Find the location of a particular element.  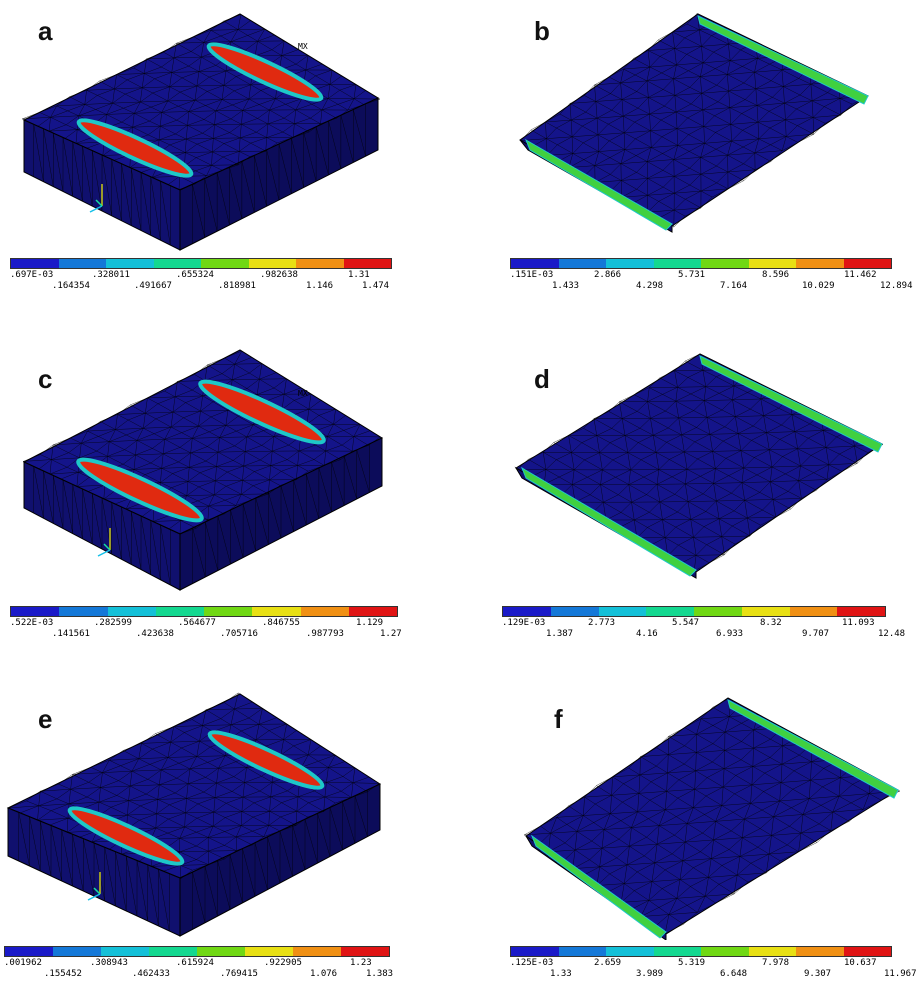

legend-value: 5.319 is located at coordinates (691, 963).